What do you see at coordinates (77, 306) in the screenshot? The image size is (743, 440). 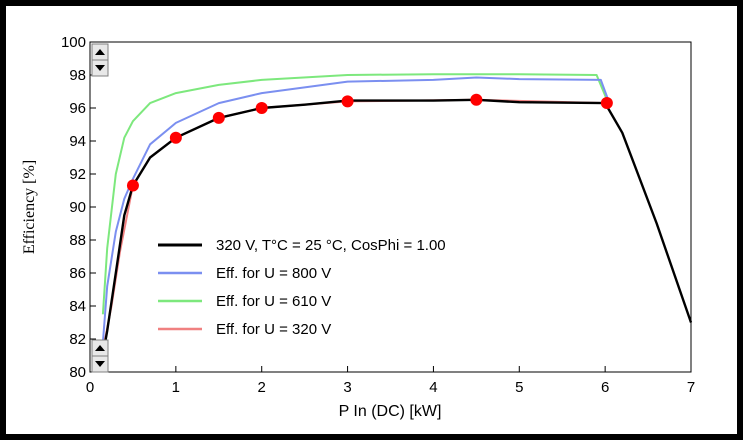 I see `y-tick-label: 84` at bounding box center [77, 306].